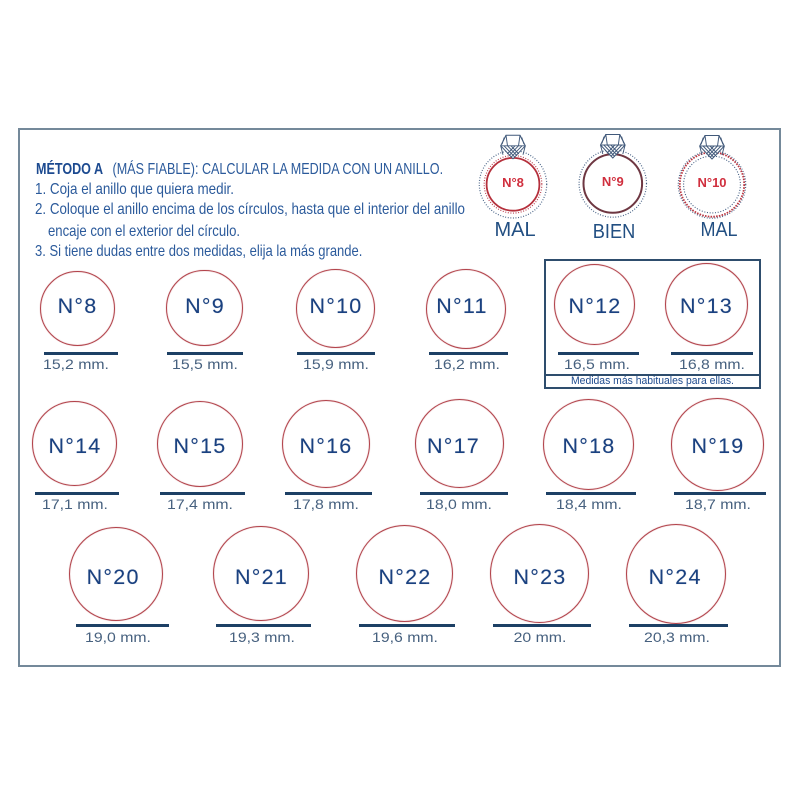  I want to click on svg-text: N°9, so click(613, 181).